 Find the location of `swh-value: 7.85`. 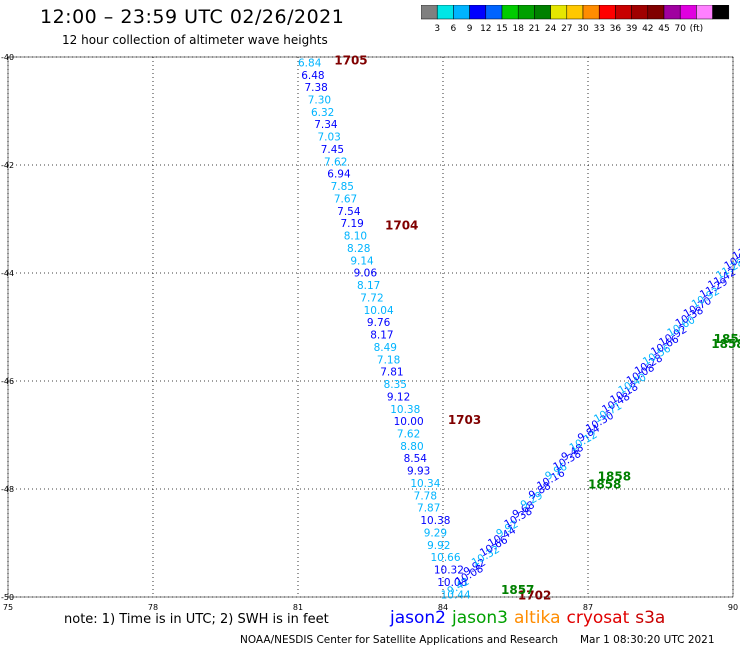

swh-value: 7.85 is located at coordinates (342, 187).